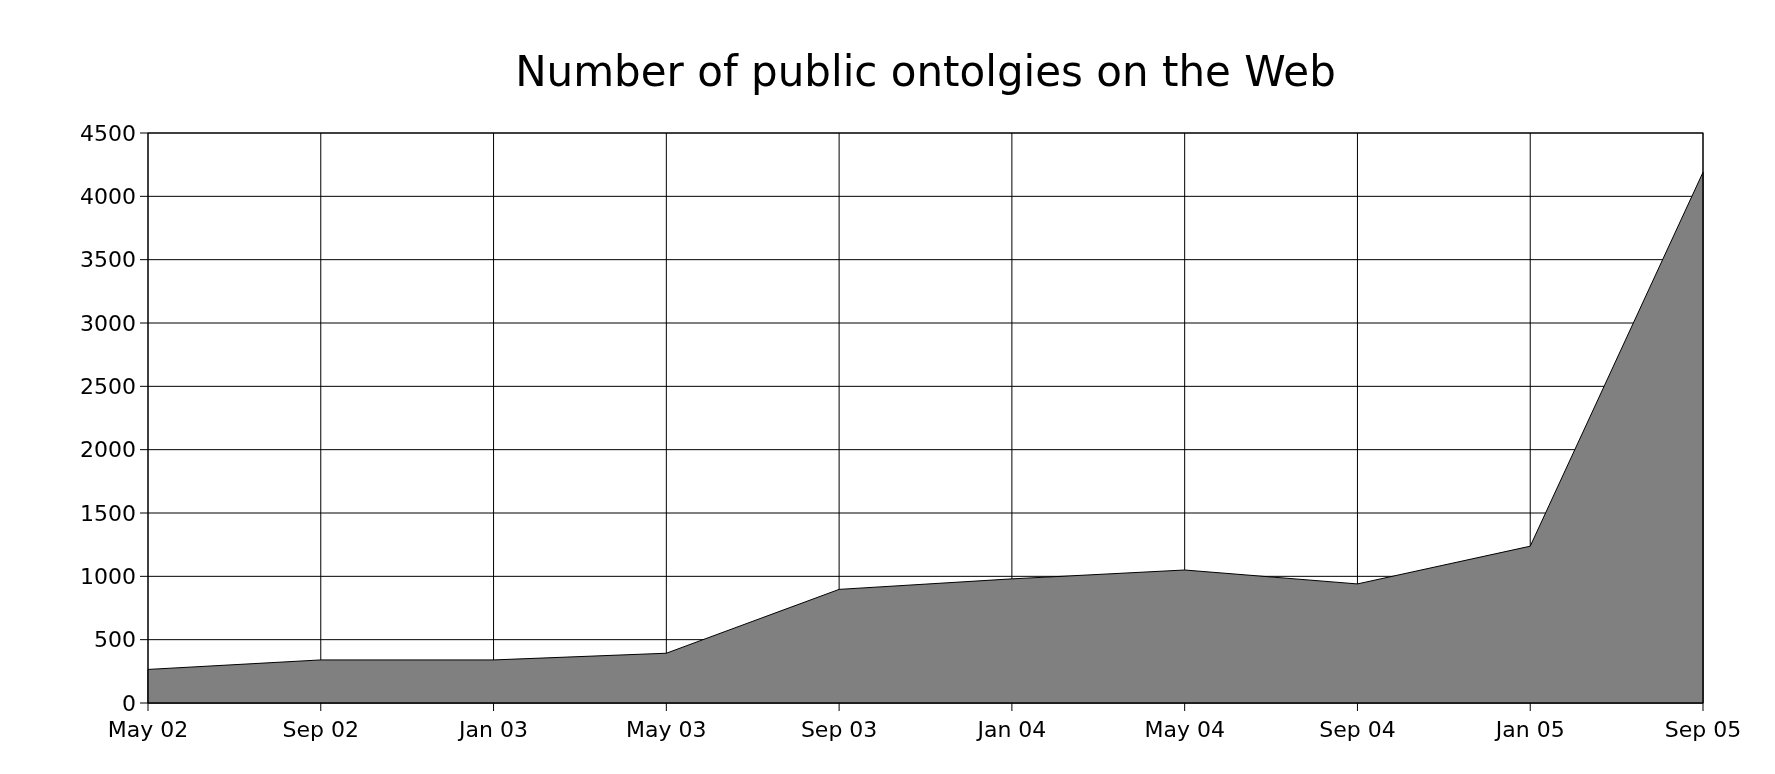 The height and width of the screenshot is (774, 1775). Describe the element at coordinates (108, 387) in the screenshot. I see `y-tick-label: 2500` at that location.